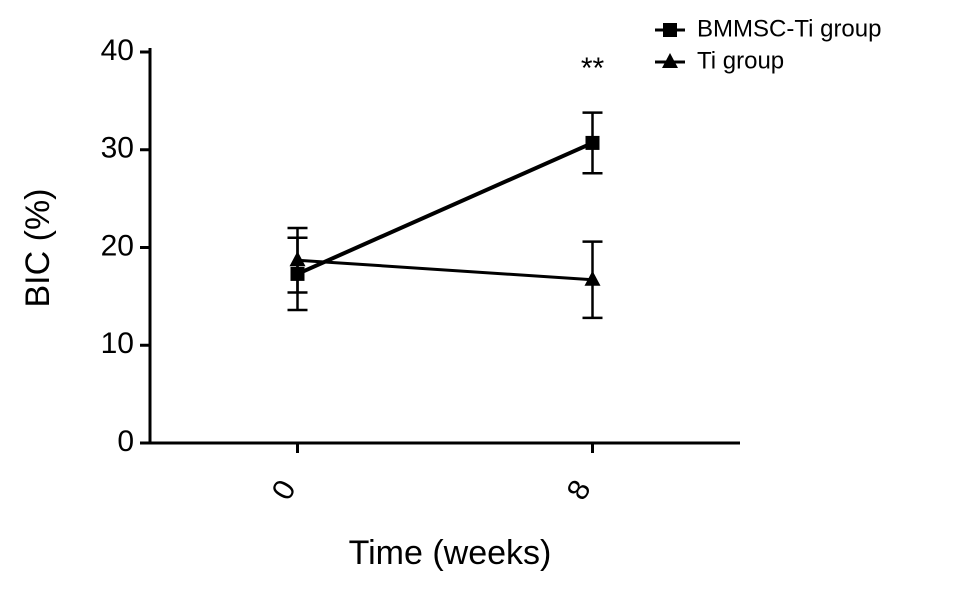 This screenshot has height=600, width=953. I want to click on y-tick-label: 0, so click(125, 441).